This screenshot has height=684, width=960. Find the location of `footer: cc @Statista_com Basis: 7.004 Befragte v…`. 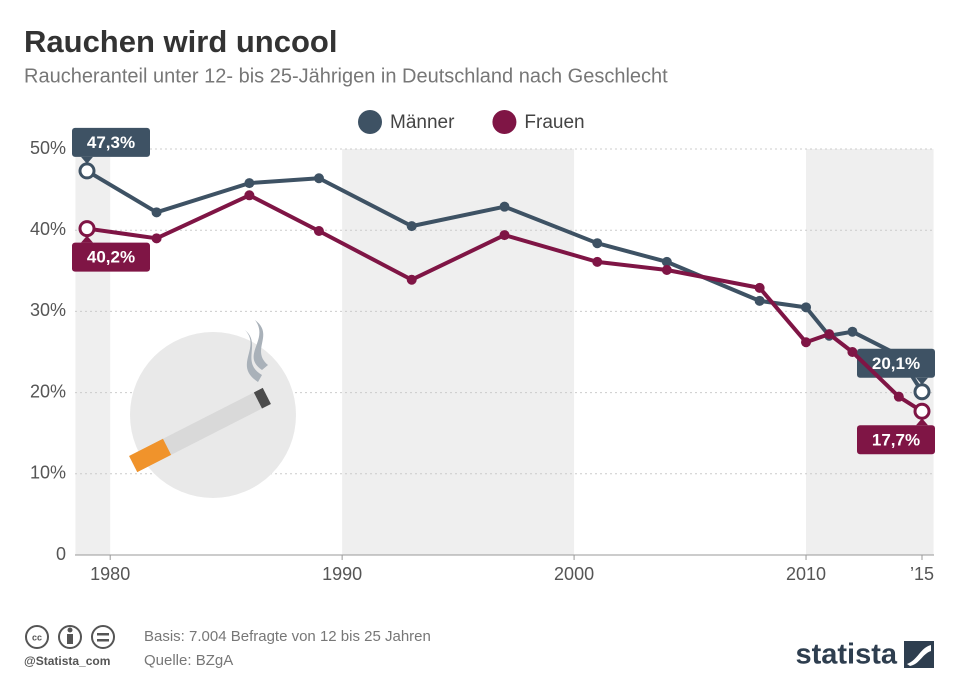

footer: cc @Statista_com Basis: 7.004 Befragte v… is located at coordinates (479, 648).